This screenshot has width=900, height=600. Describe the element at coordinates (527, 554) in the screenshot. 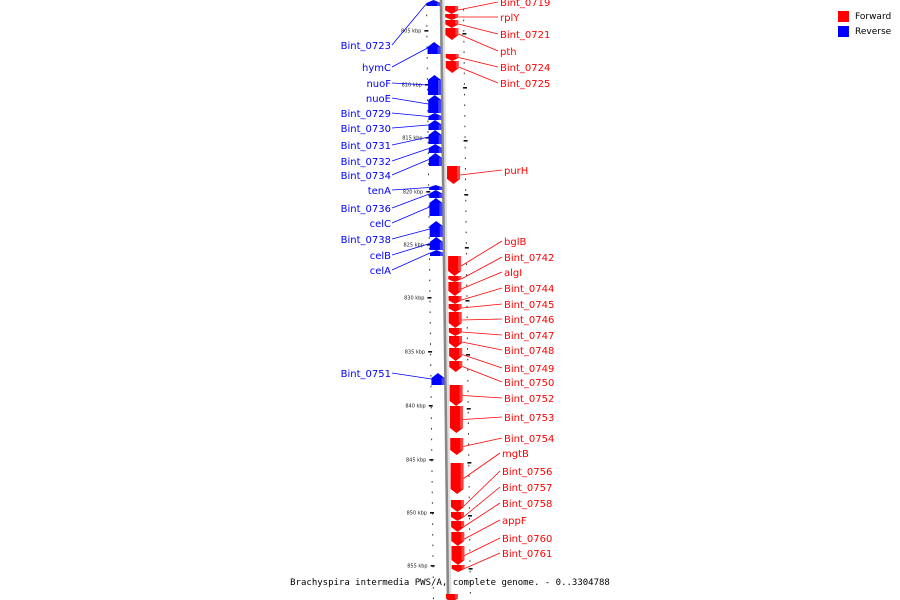

I see `gene-label-bint-0761: Bint_0761` at that location.